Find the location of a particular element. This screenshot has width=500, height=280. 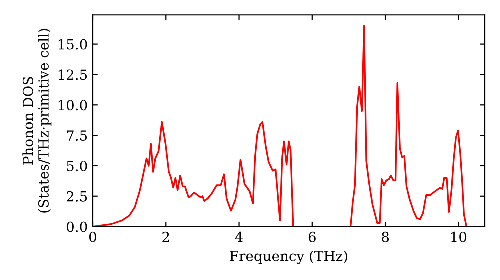

x-tick-label: 8 is located at coordinates (386, 237).